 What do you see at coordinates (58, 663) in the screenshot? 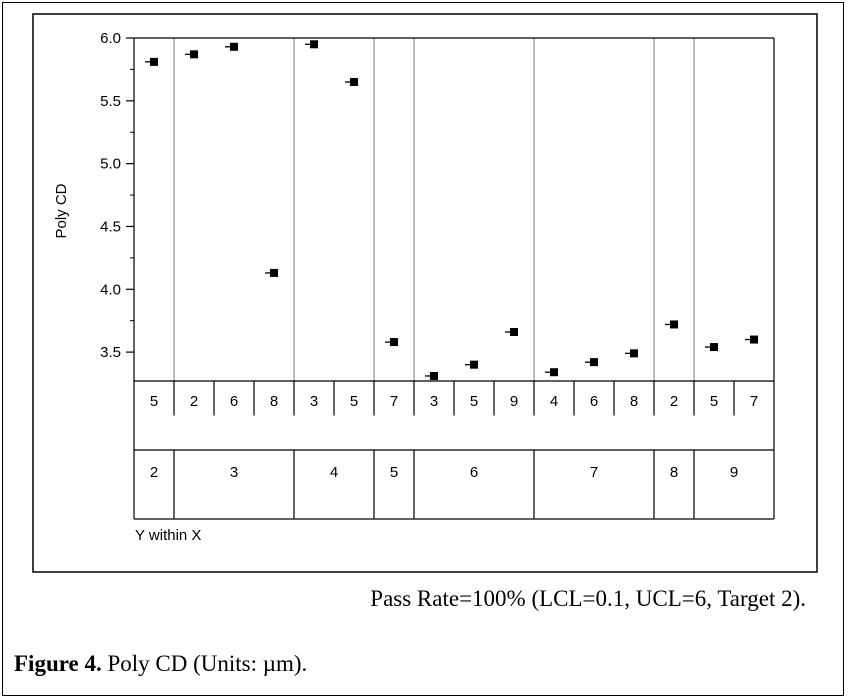
I see `figure-label: Figure 4.` at bounding box center [58, 663].